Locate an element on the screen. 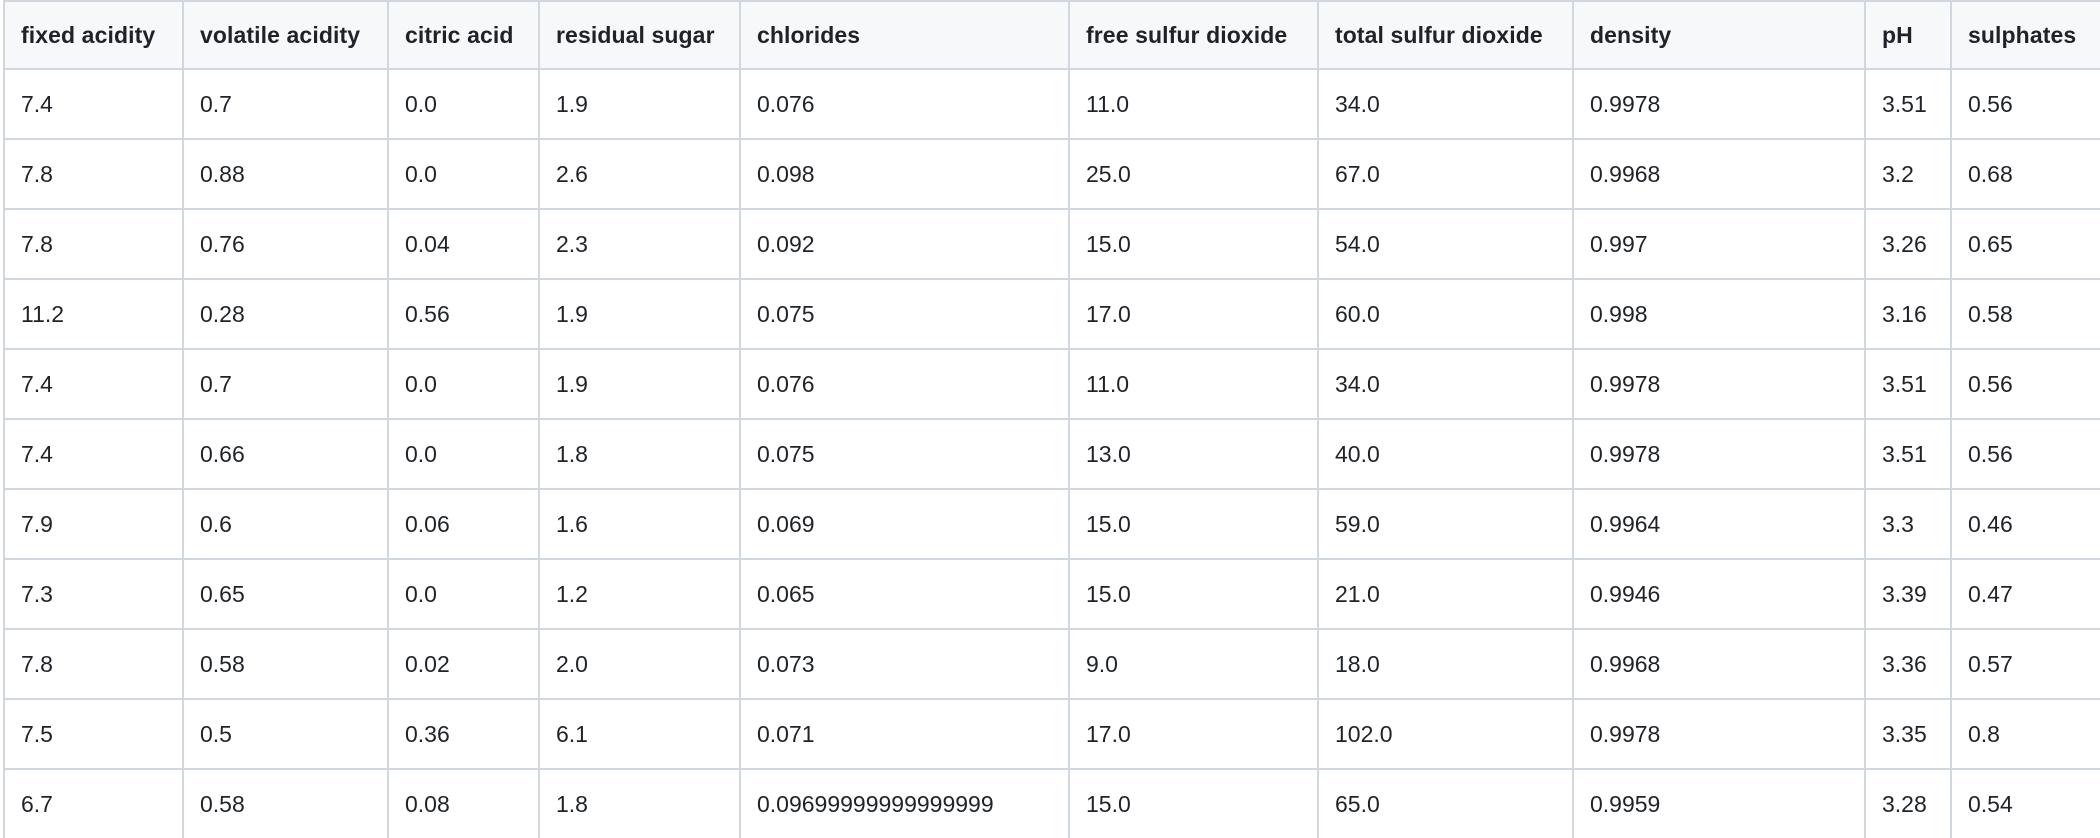 The width and height of the screenshot is (2100, 838). table-cell: 7.5 is located at coordinates (93, 734).